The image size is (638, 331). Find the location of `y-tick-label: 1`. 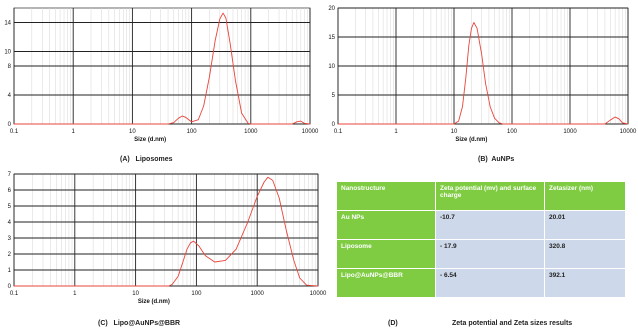

y-tick-label: 1 is located at coordinates (10, 271).